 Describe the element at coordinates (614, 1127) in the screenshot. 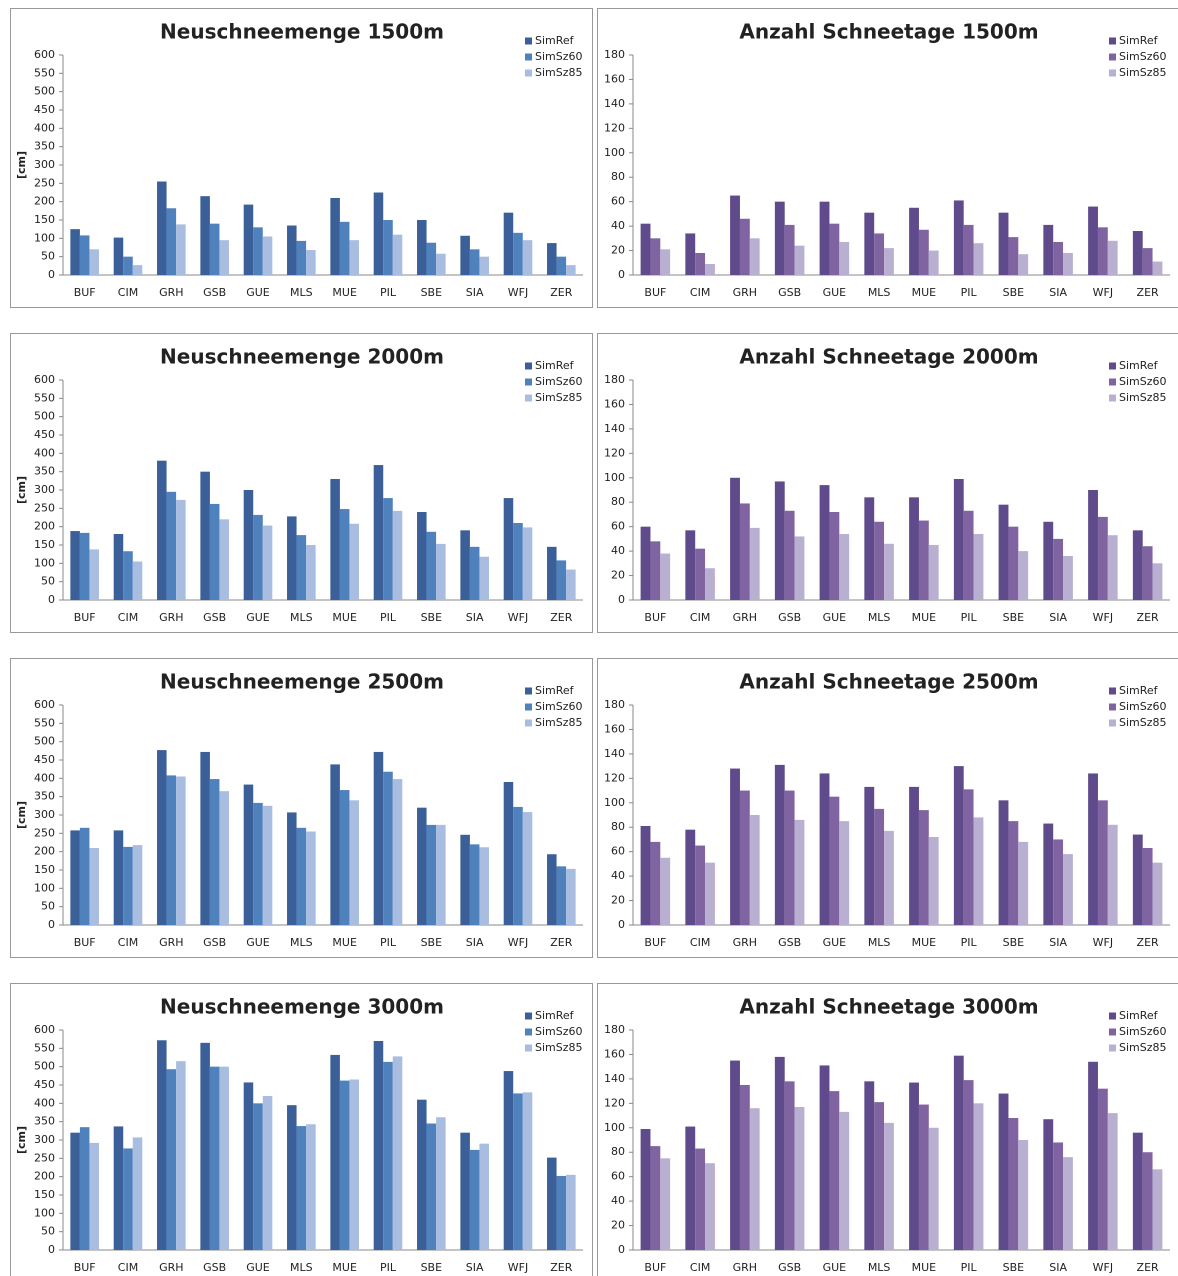

I see `y-tick-label: 100` at that location.